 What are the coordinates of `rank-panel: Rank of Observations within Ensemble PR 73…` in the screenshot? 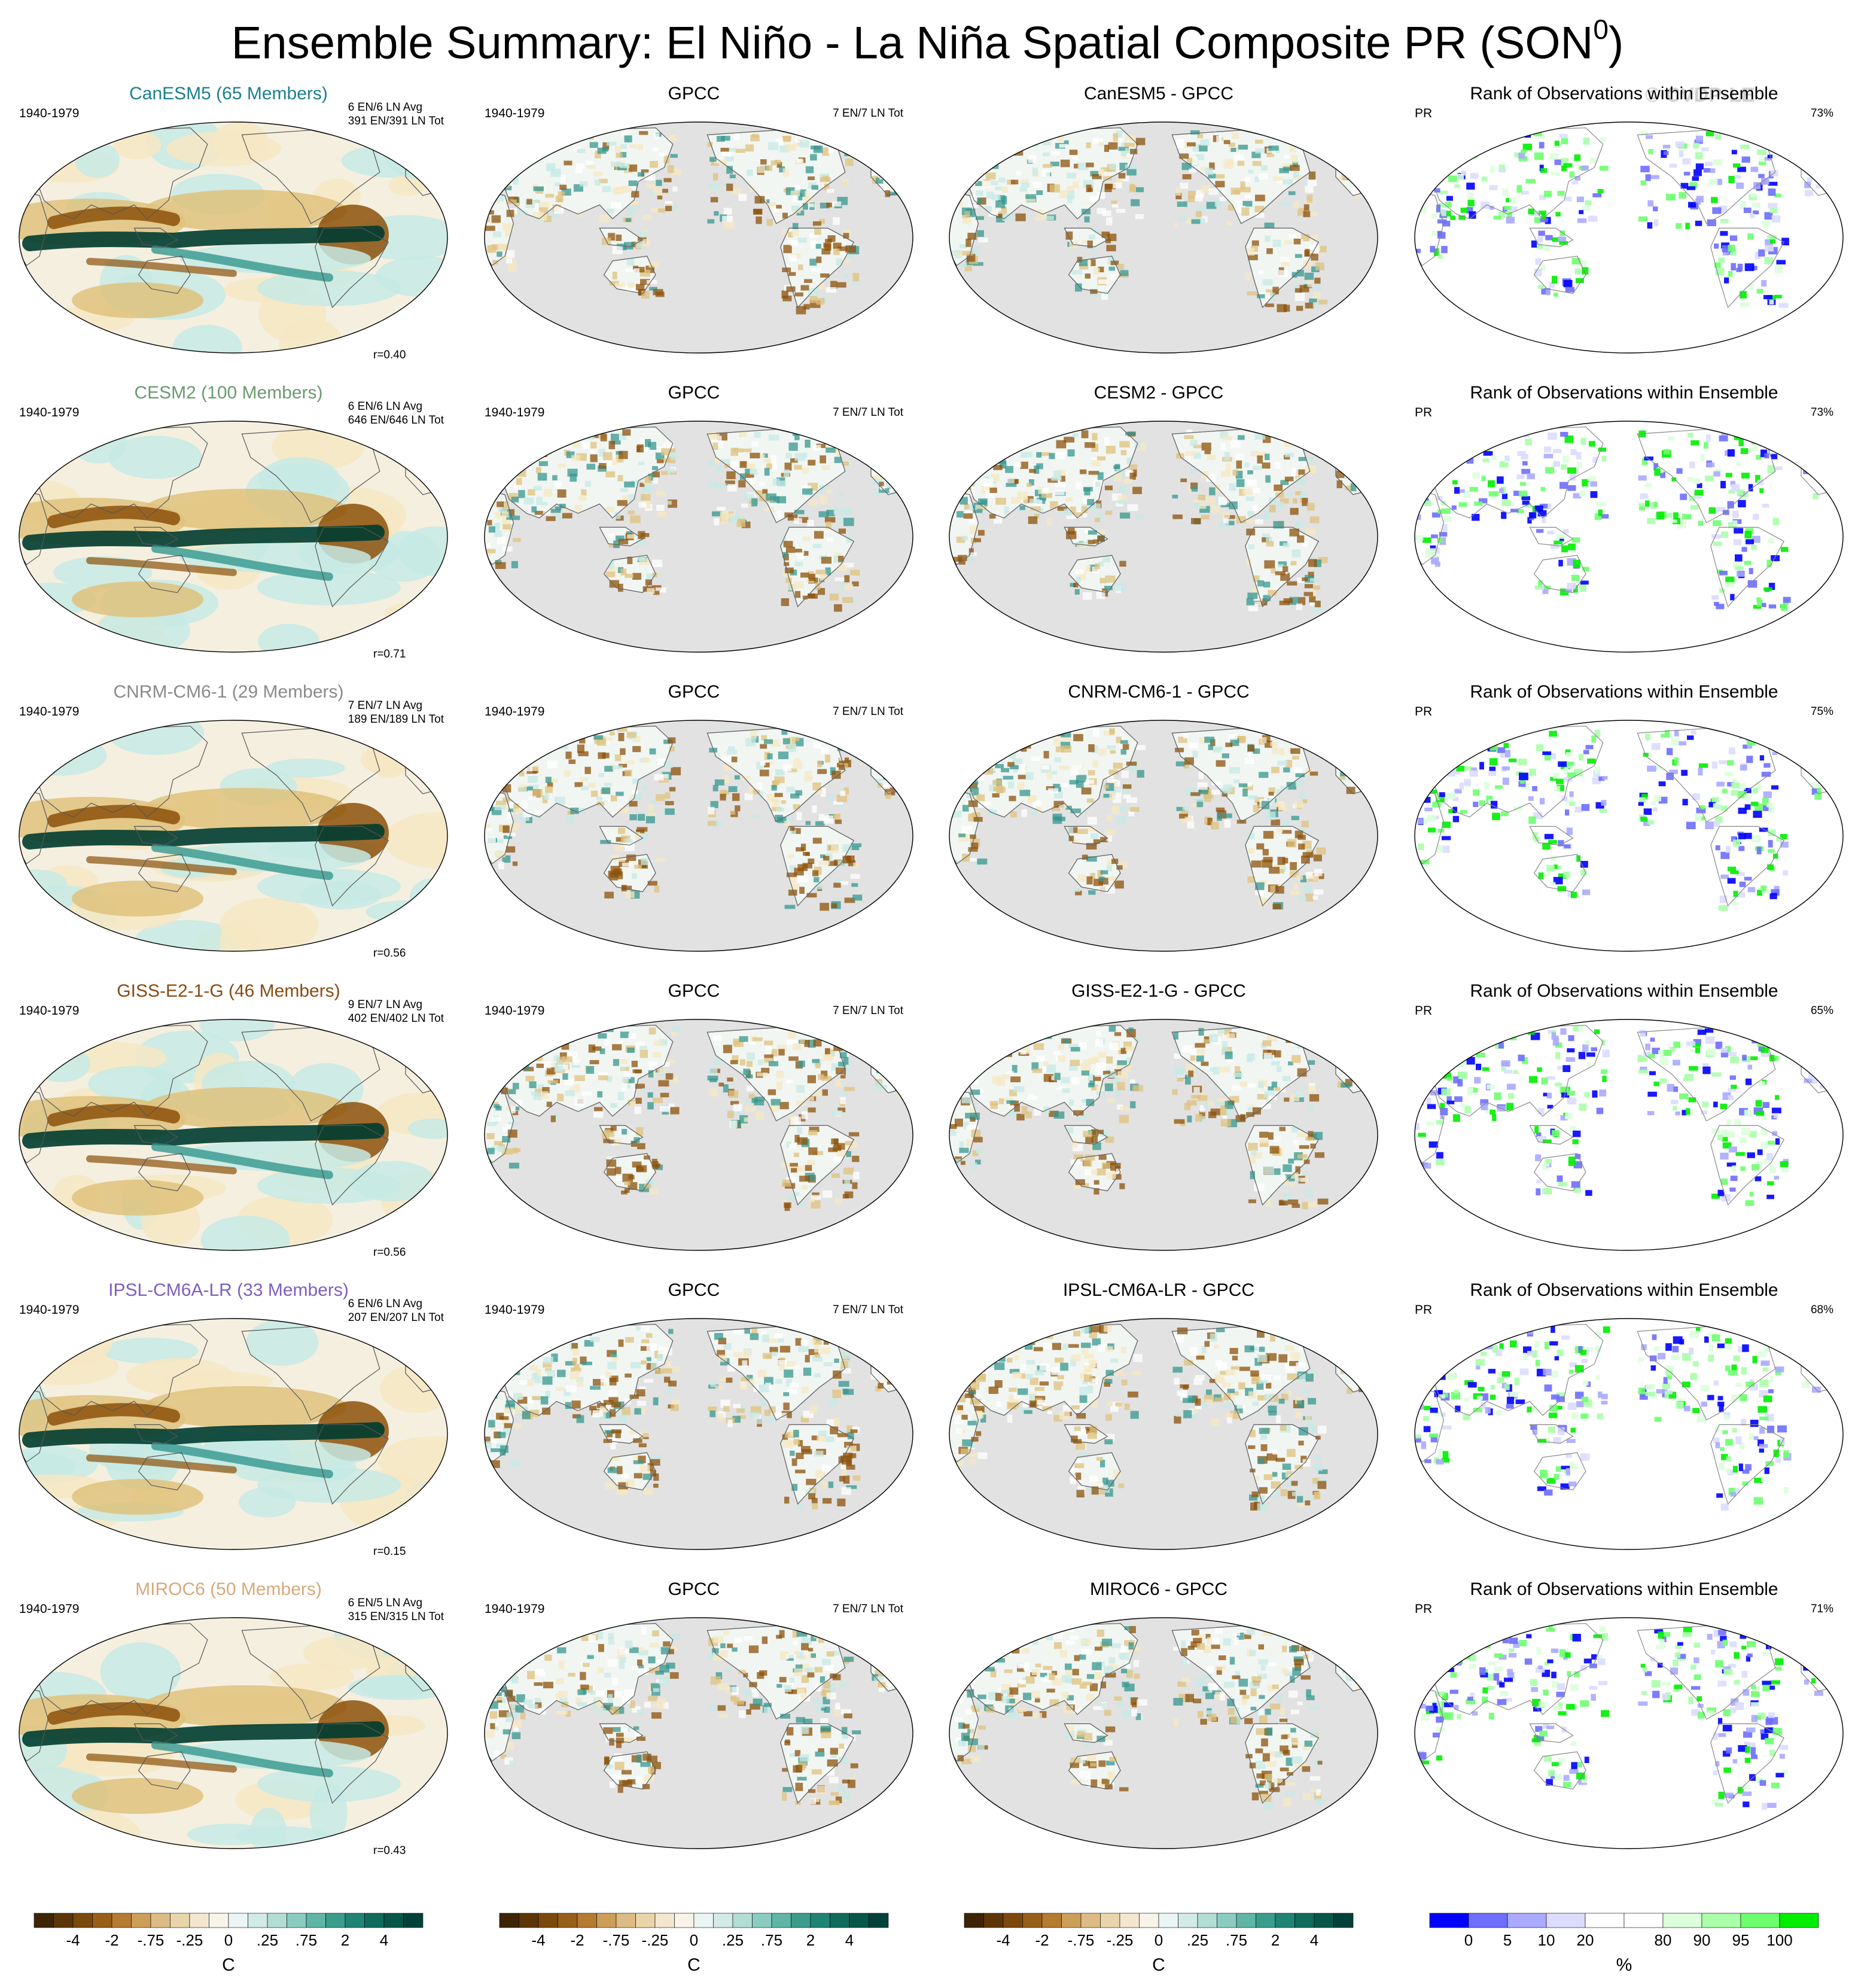 It's located at (1624, 526).